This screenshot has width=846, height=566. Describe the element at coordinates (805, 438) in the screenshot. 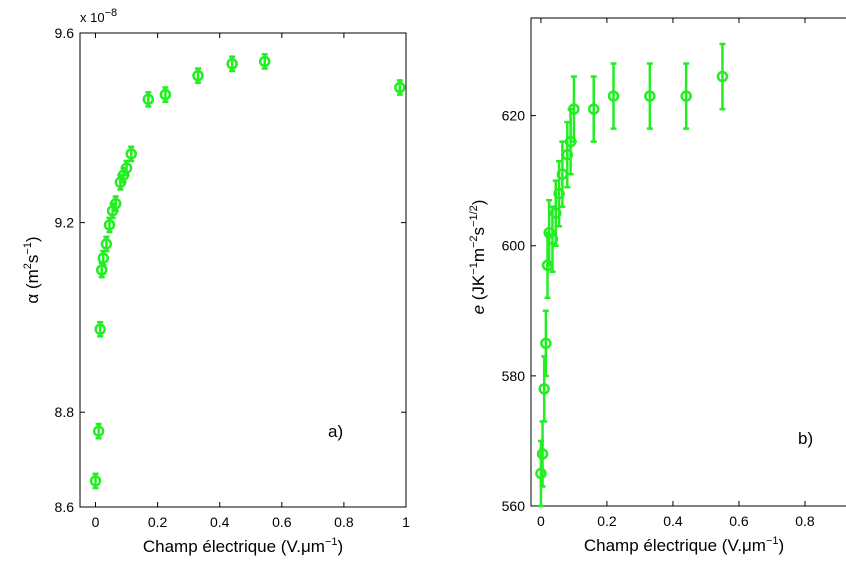

I see `panel-b-label: b)` at that location.